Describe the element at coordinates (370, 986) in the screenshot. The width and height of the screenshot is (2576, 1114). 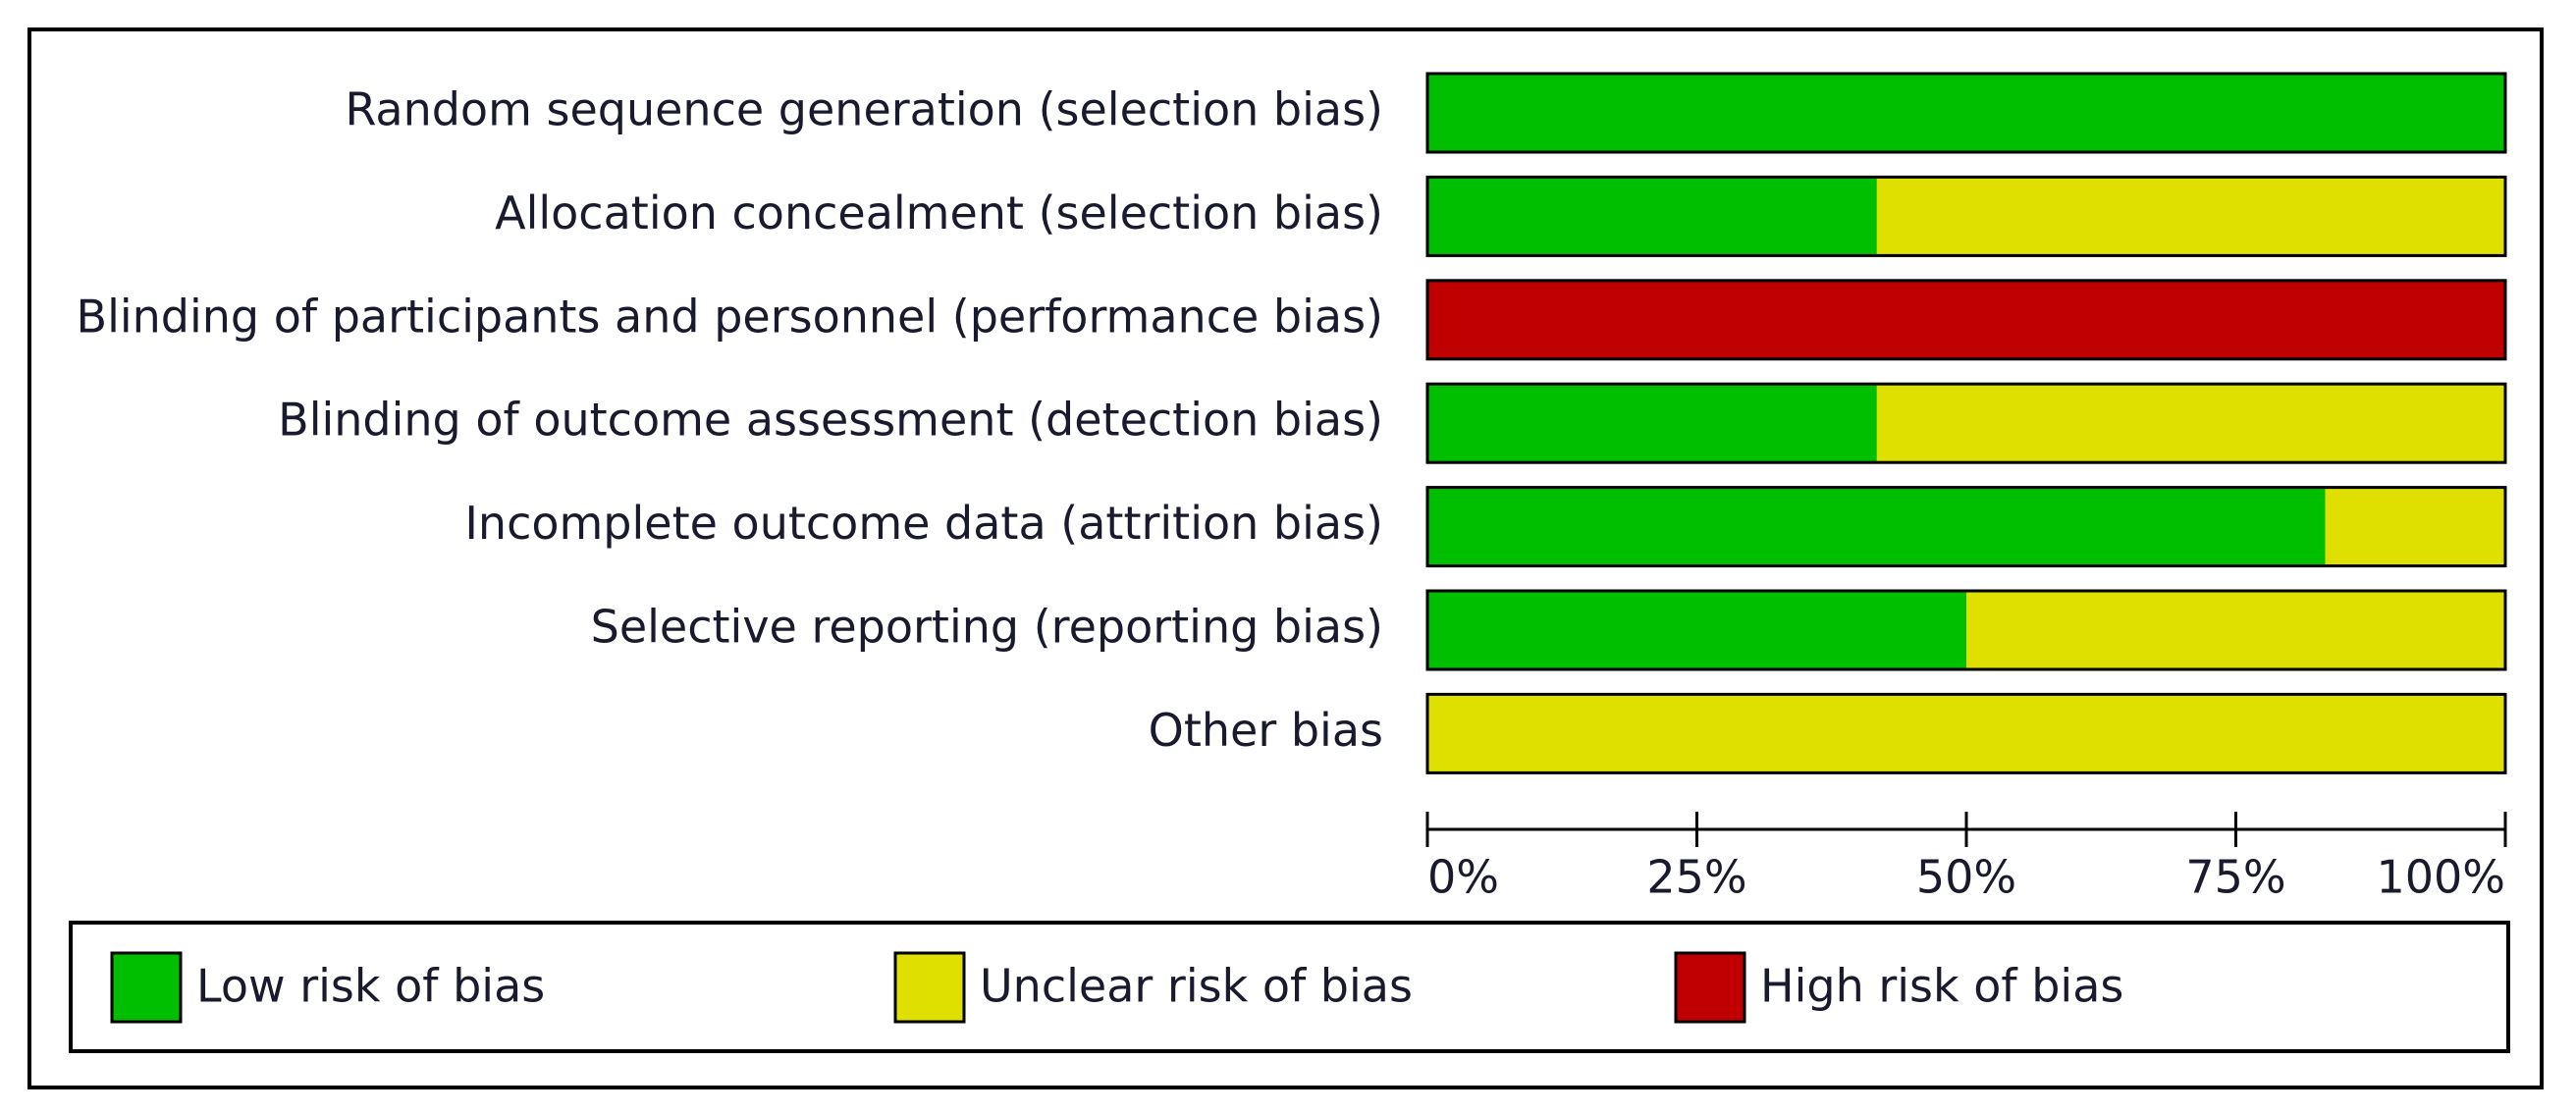
I see `legend-label: Low risk of bias` at that location.